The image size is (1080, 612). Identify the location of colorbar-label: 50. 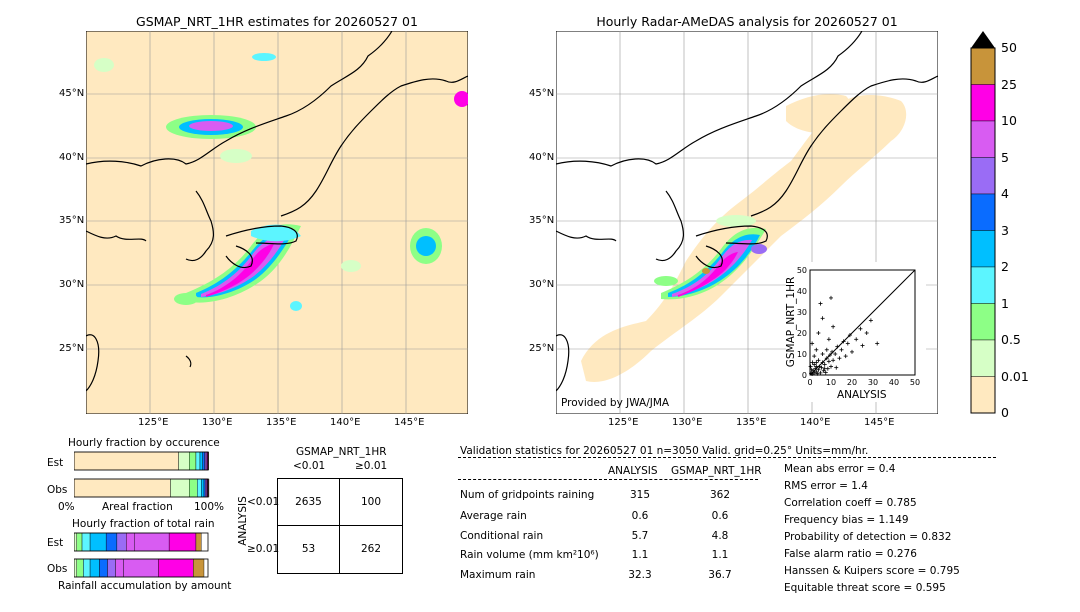
(1009, 47).